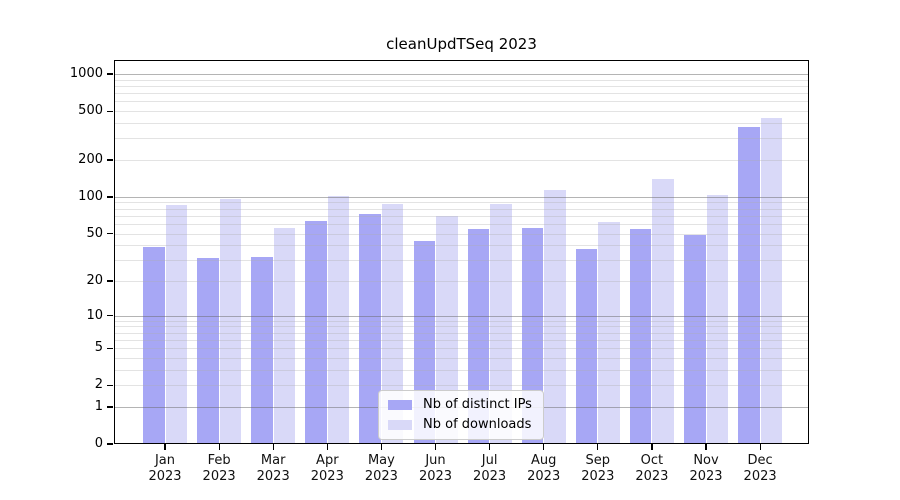 The height and width of the screenshot is (500, 900). What do you see at coordinates (489, 460) in the screenshot?
I see `x-tick-month: Jul` at bounding box center [489, 460].